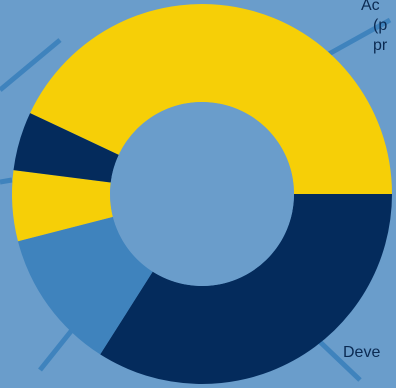  I want to click on slice-label-top-right: Ac (p pr, so click(374, 28).